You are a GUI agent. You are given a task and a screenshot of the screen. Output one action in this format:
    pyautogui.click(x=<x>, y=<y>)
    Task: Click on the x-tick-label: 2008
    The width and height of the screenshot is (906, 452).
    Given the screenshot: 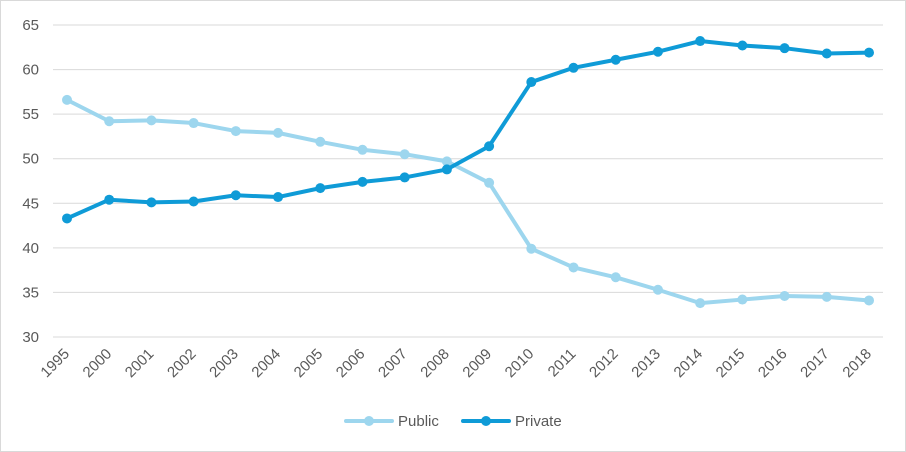 What is the action you would take?
    pyautogui.click(x=435, y=363)
    